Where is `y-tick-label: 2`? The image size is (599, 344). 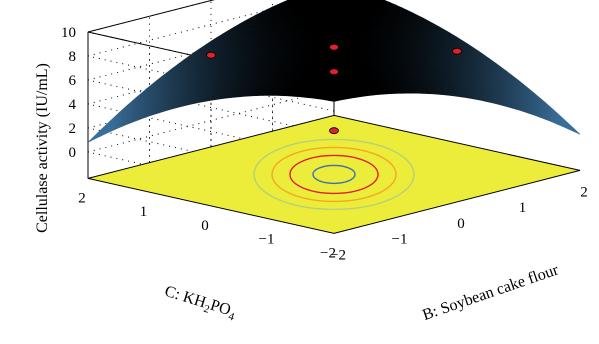 y-tick-label: 2 is located at coordinates (82, 198).